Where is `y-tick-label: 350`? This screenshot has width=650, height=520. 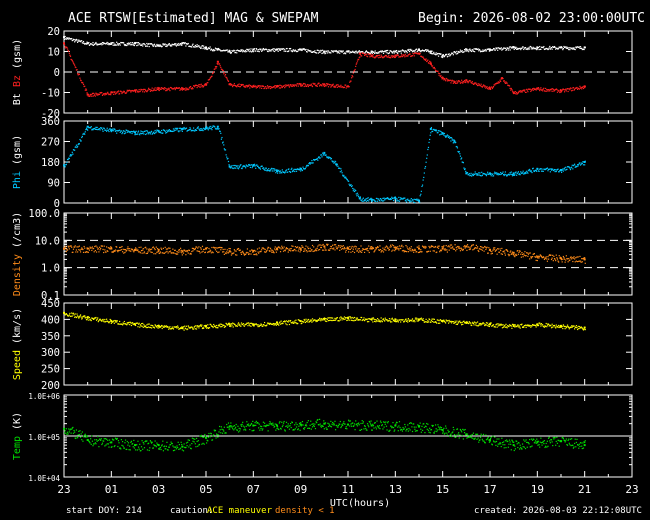
y-tick-label: 350 is located at coordinates (50, 337).